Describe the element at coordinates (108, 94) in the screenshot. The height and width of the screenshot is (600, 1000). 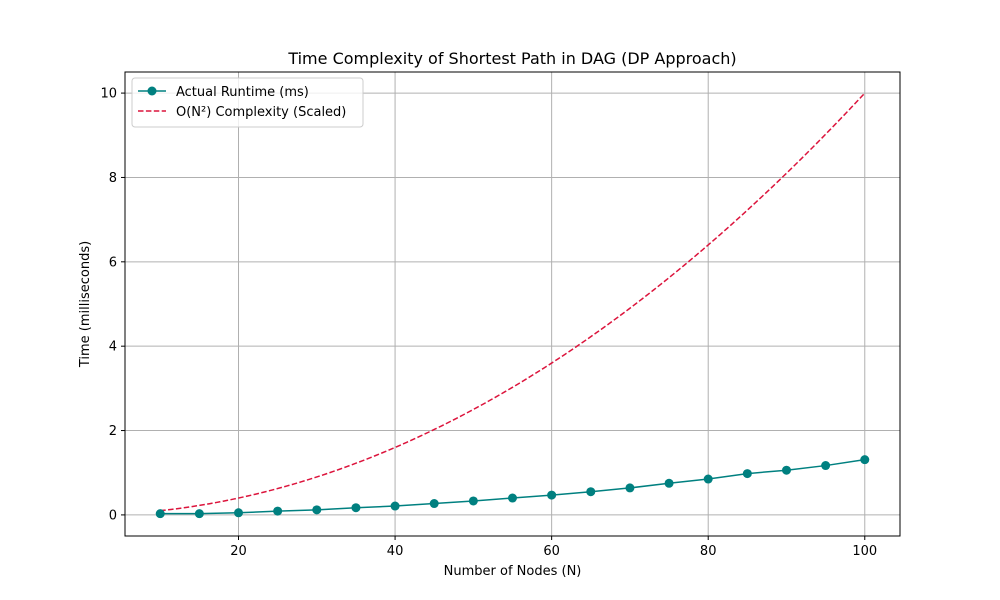
I see `y-tick-label: 10` at that location.